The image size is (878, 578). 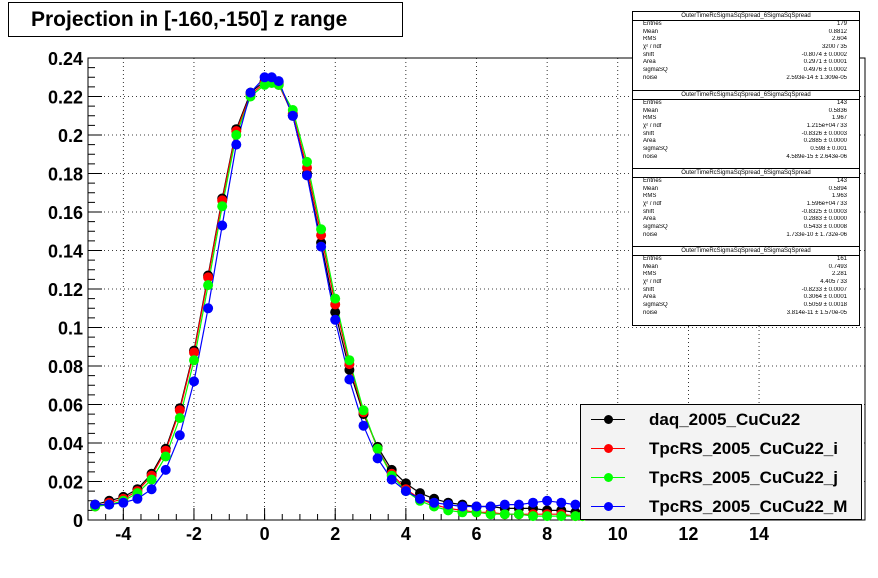 I want to click on y-tick-label: 0, so click(x=78, y=521).